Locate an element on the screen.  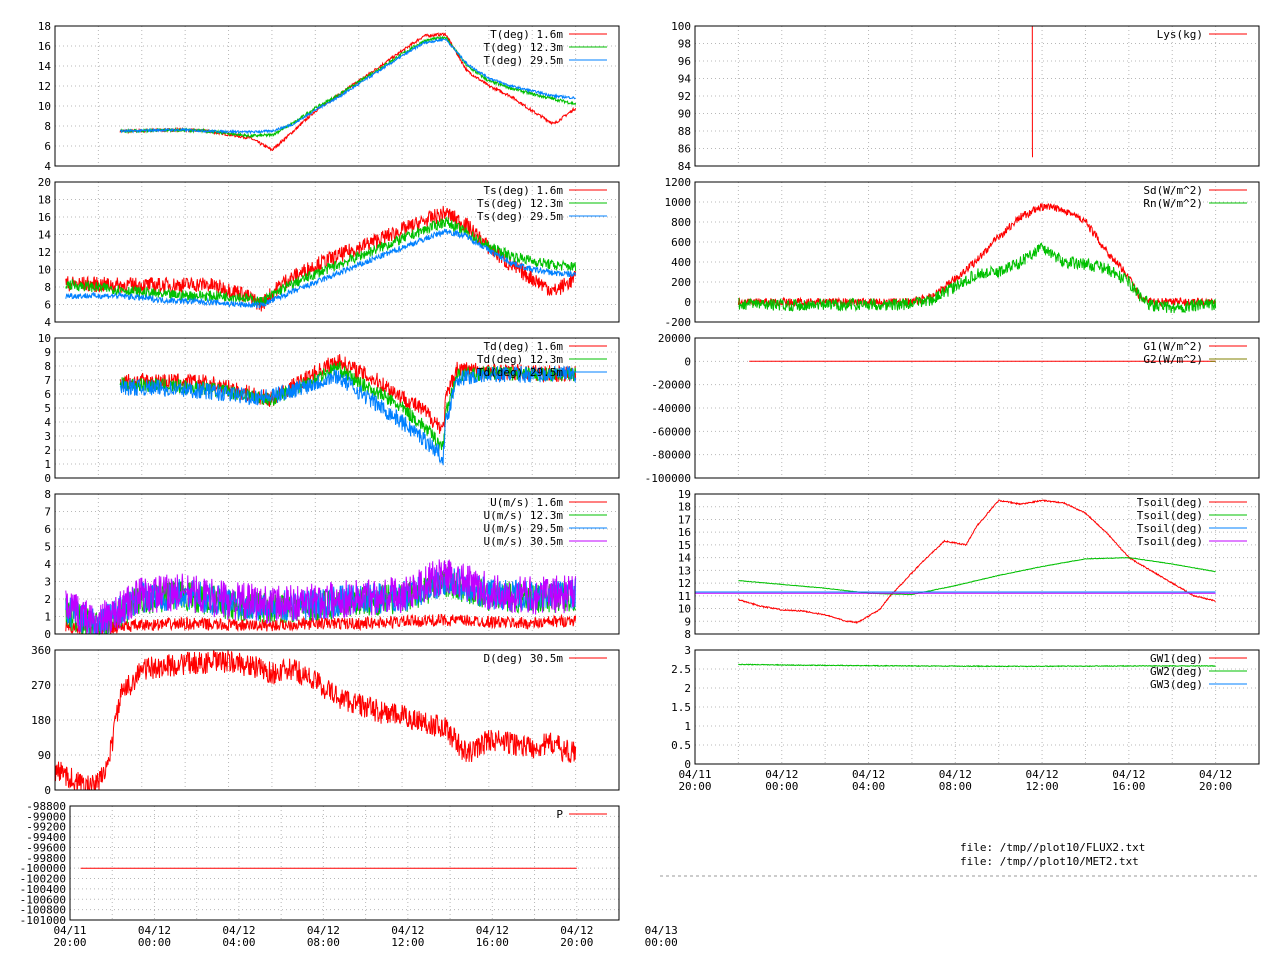
y-tick-label: -100200 is located at coordinates (43, 879).